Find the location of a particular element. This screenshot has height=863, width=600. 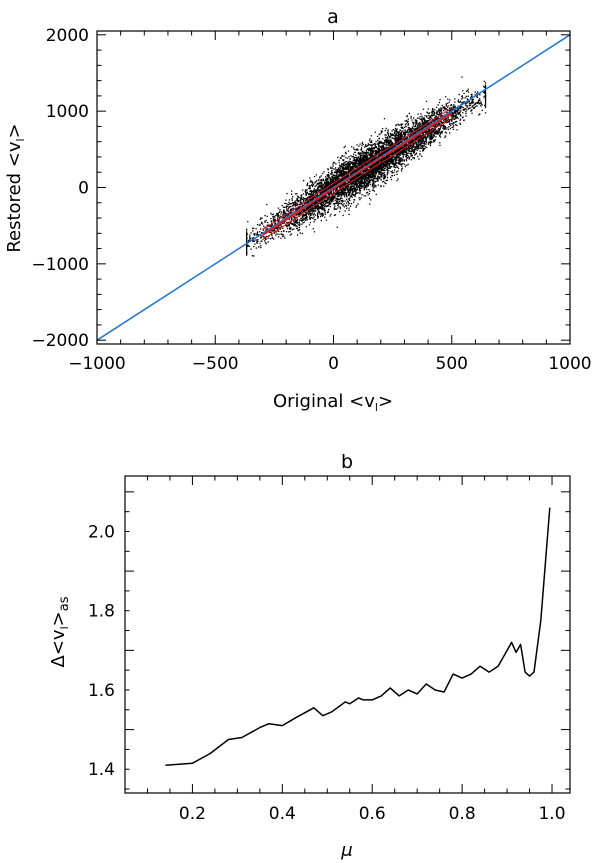

series-binned-mean-lower is located at coordinates (357, 179).